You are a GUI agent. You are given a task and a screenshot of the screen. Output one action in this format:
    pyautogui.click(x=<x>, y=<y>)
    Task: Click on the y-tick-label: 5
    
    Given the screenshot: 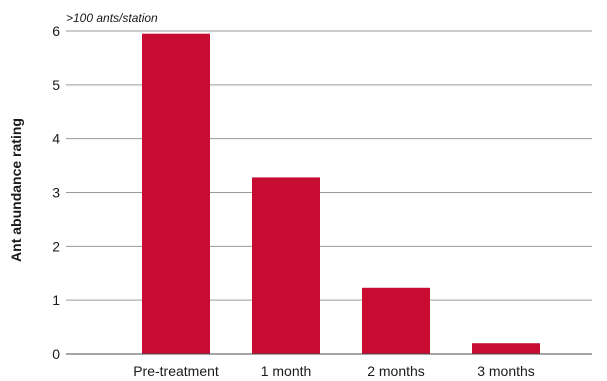 What is the action you would take?
    pyautogui.click(x=56, y=85)
    